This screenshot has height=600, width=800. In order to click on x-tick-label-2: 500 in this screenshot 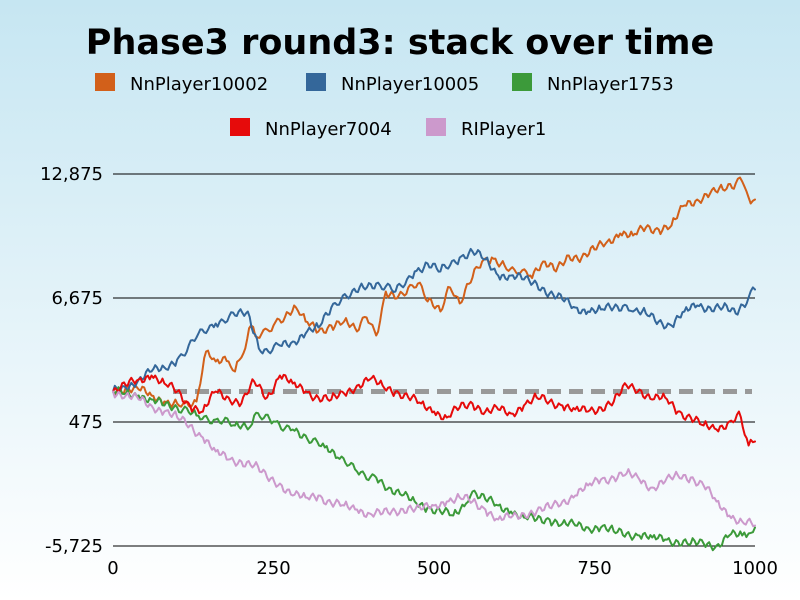, I will do `click(434, 568)`.